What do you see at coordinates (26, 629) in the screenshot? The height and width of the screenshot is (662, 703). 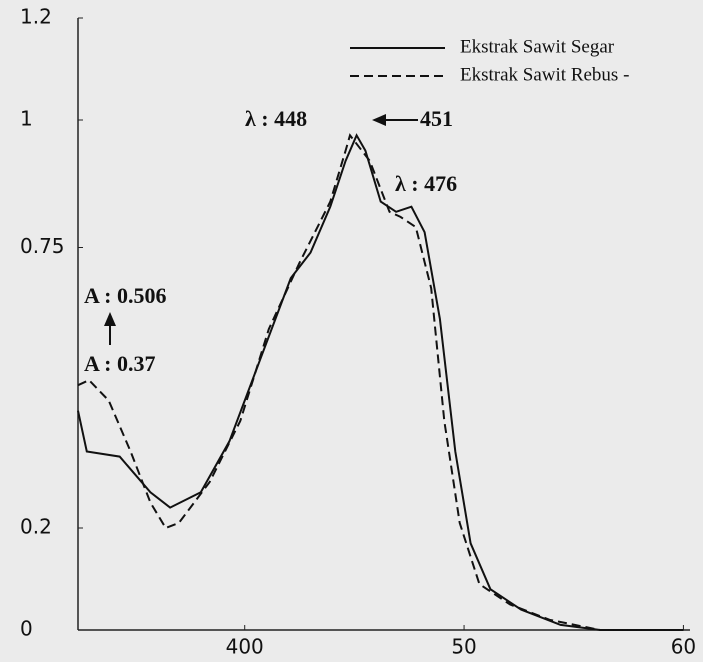 I see `y-tick-label: 0` at bounding box center [26, 629].